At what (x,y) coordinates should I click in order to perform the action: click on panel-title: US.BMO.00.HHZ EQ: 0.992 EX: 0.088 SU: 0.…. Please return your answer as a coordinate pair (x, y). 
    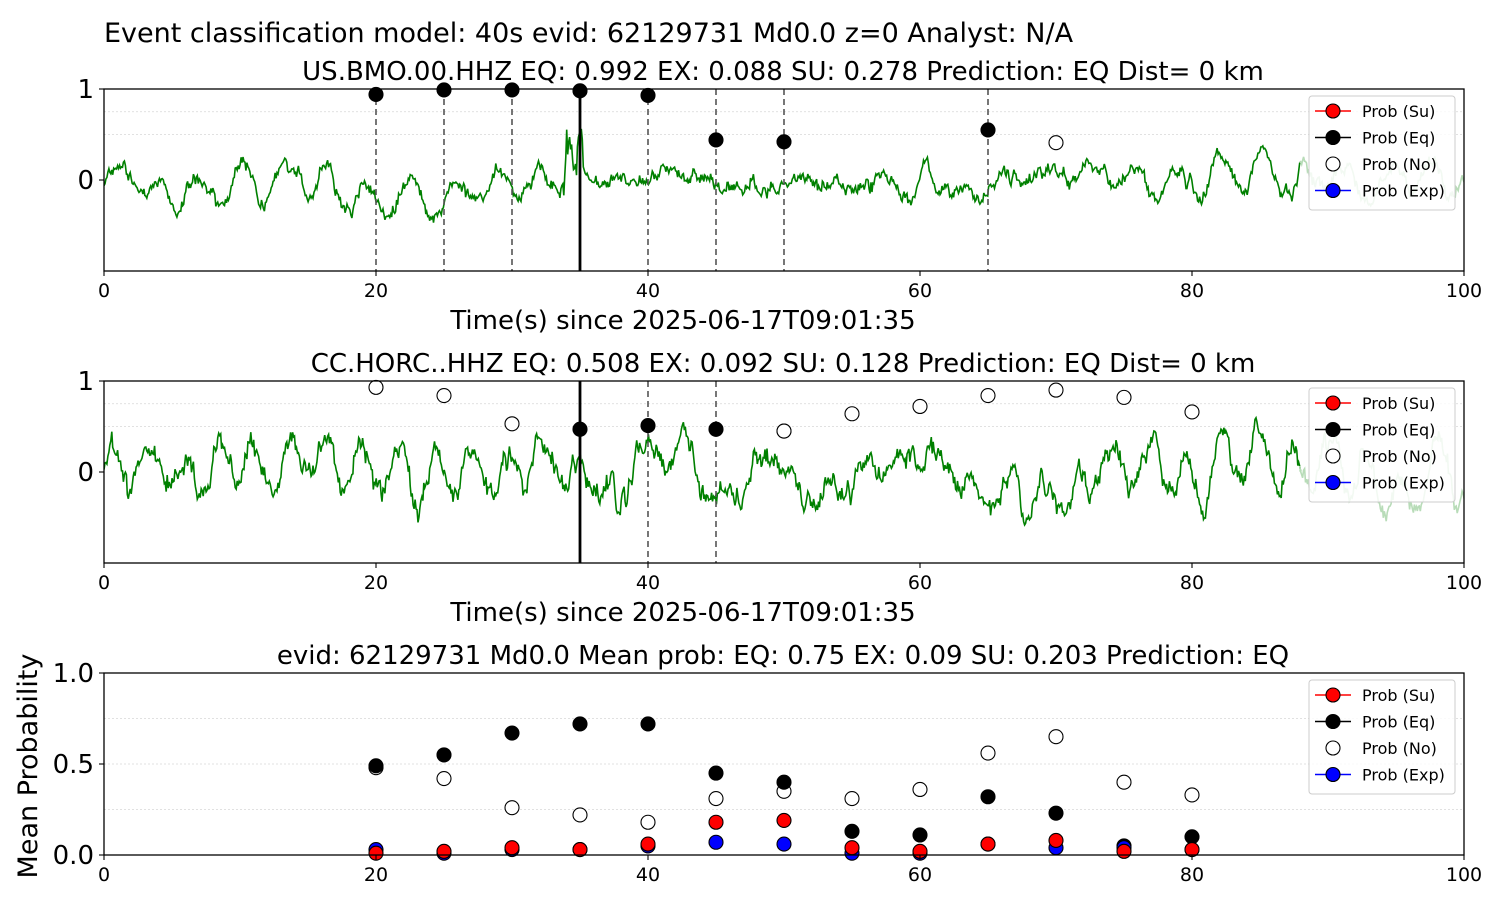
    Looking at the image, I should click on (783, 72).